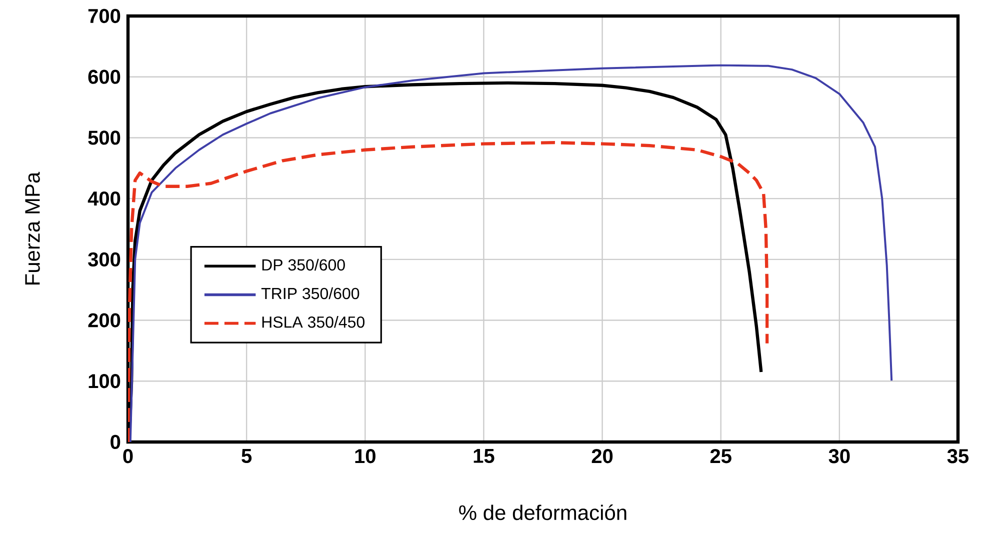 The width and height of the screenshot is (982, 550). I want to click on legend-label: DP 350/600, so click(303, 264).